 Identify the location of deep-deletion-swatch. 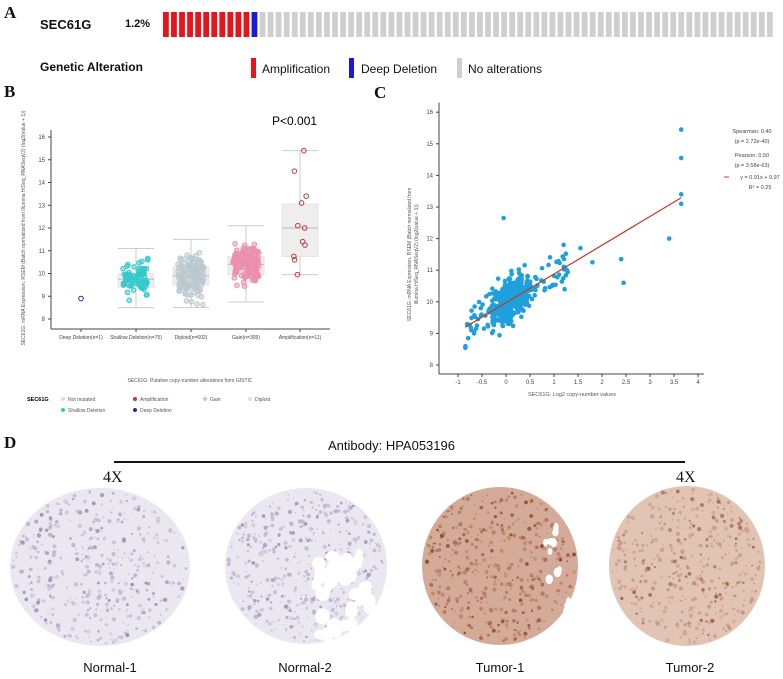
(351, 68).